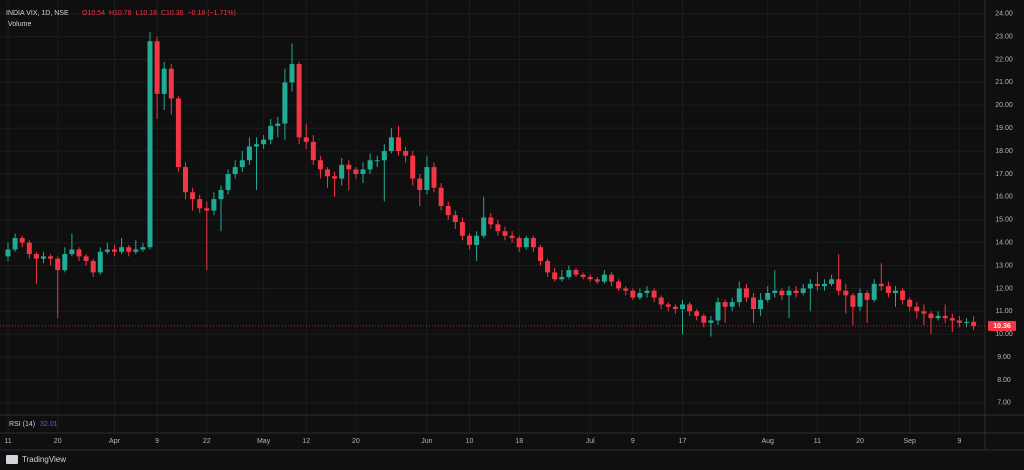  What do you see at coordinates (1004, 59) in the screenshot?
I see `y-tick-label: 22.00` at bounding box center [1004, 59].